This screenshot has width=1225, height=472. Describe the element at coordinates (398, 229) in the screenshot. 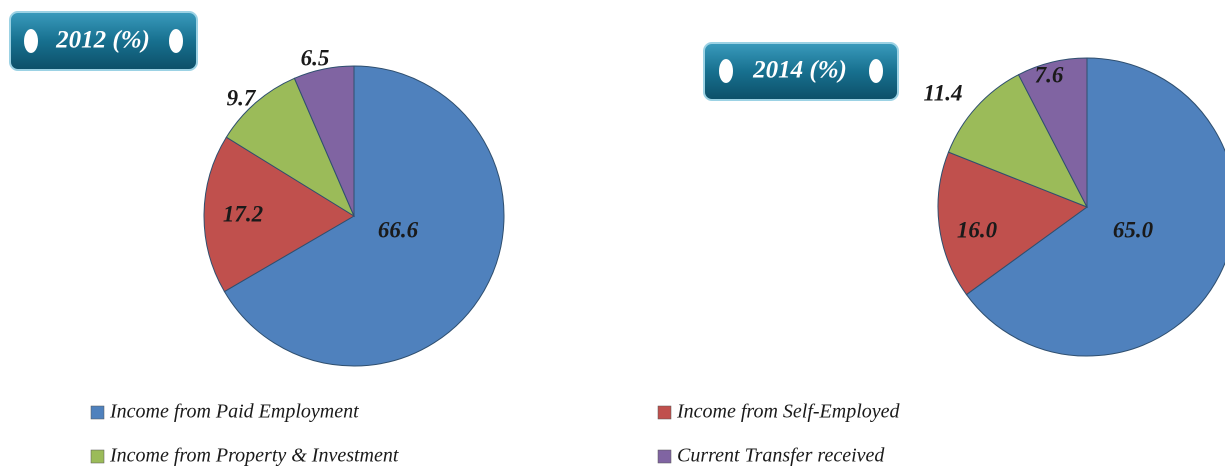

I see `data-label: 66.6` at that location.